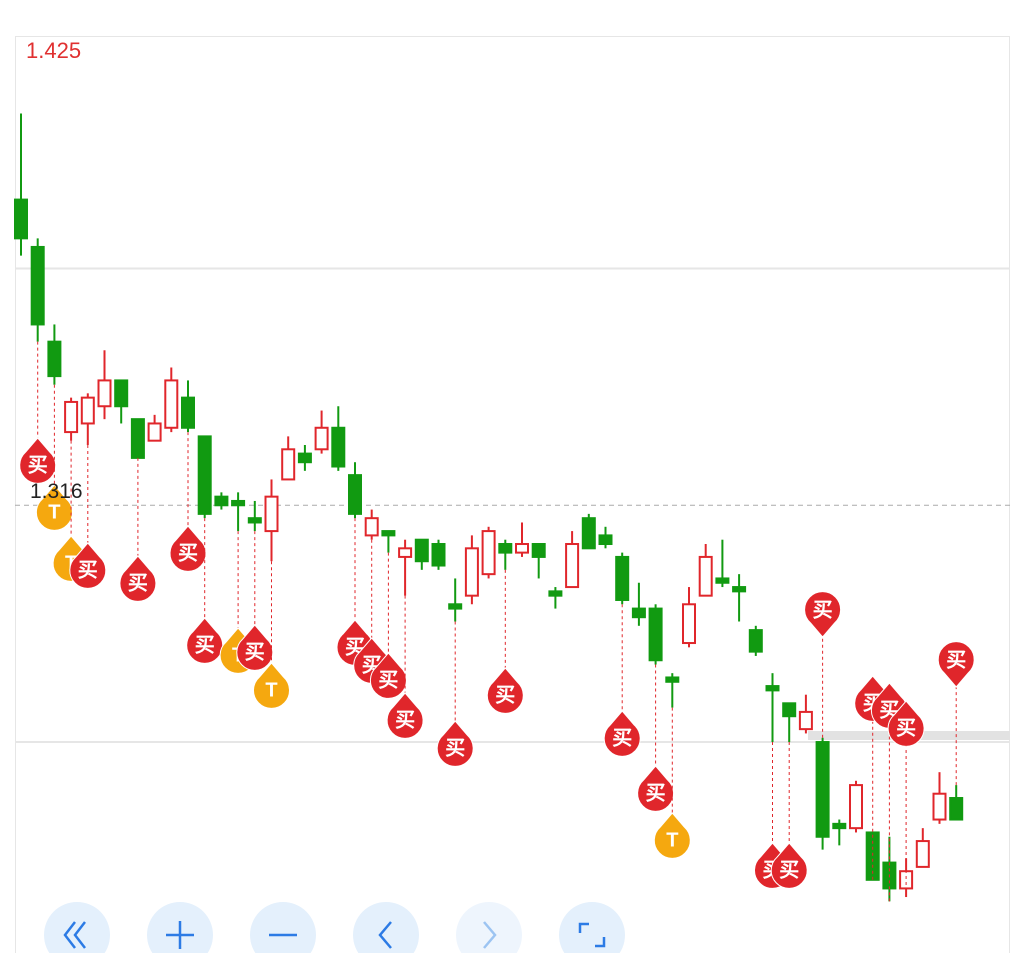 Image resolution: width=1024 pixels, height=953 pixels. Describe the element at coordinates (180, 927) in the screenshot. I see `zoom-in-button` at that location.